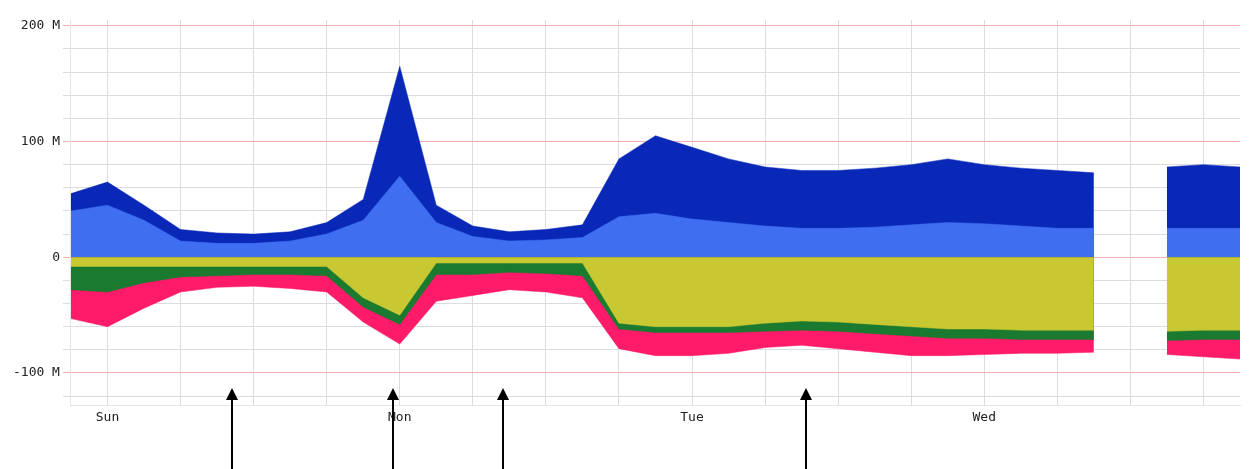 The height and width of the screenshot is (469, 1250). What do you see at coordinates (40, 140) in the screenshot?
I see `y-tick-label: 100 M` at bounding box center [40, 140].